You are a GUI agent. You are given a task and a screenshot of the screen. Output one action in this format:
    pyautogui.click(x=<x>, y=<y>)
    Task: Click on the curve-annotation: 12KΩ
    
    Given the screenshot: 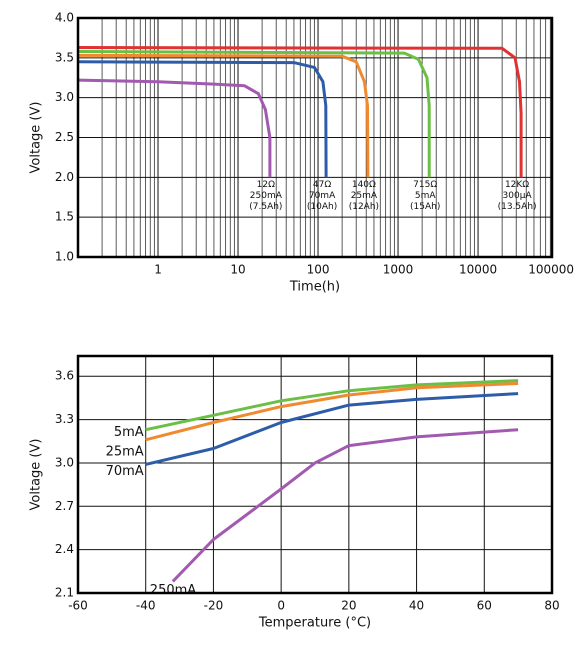 What is the action you would take?
    pyautogui.click(x=517, y=185)
    